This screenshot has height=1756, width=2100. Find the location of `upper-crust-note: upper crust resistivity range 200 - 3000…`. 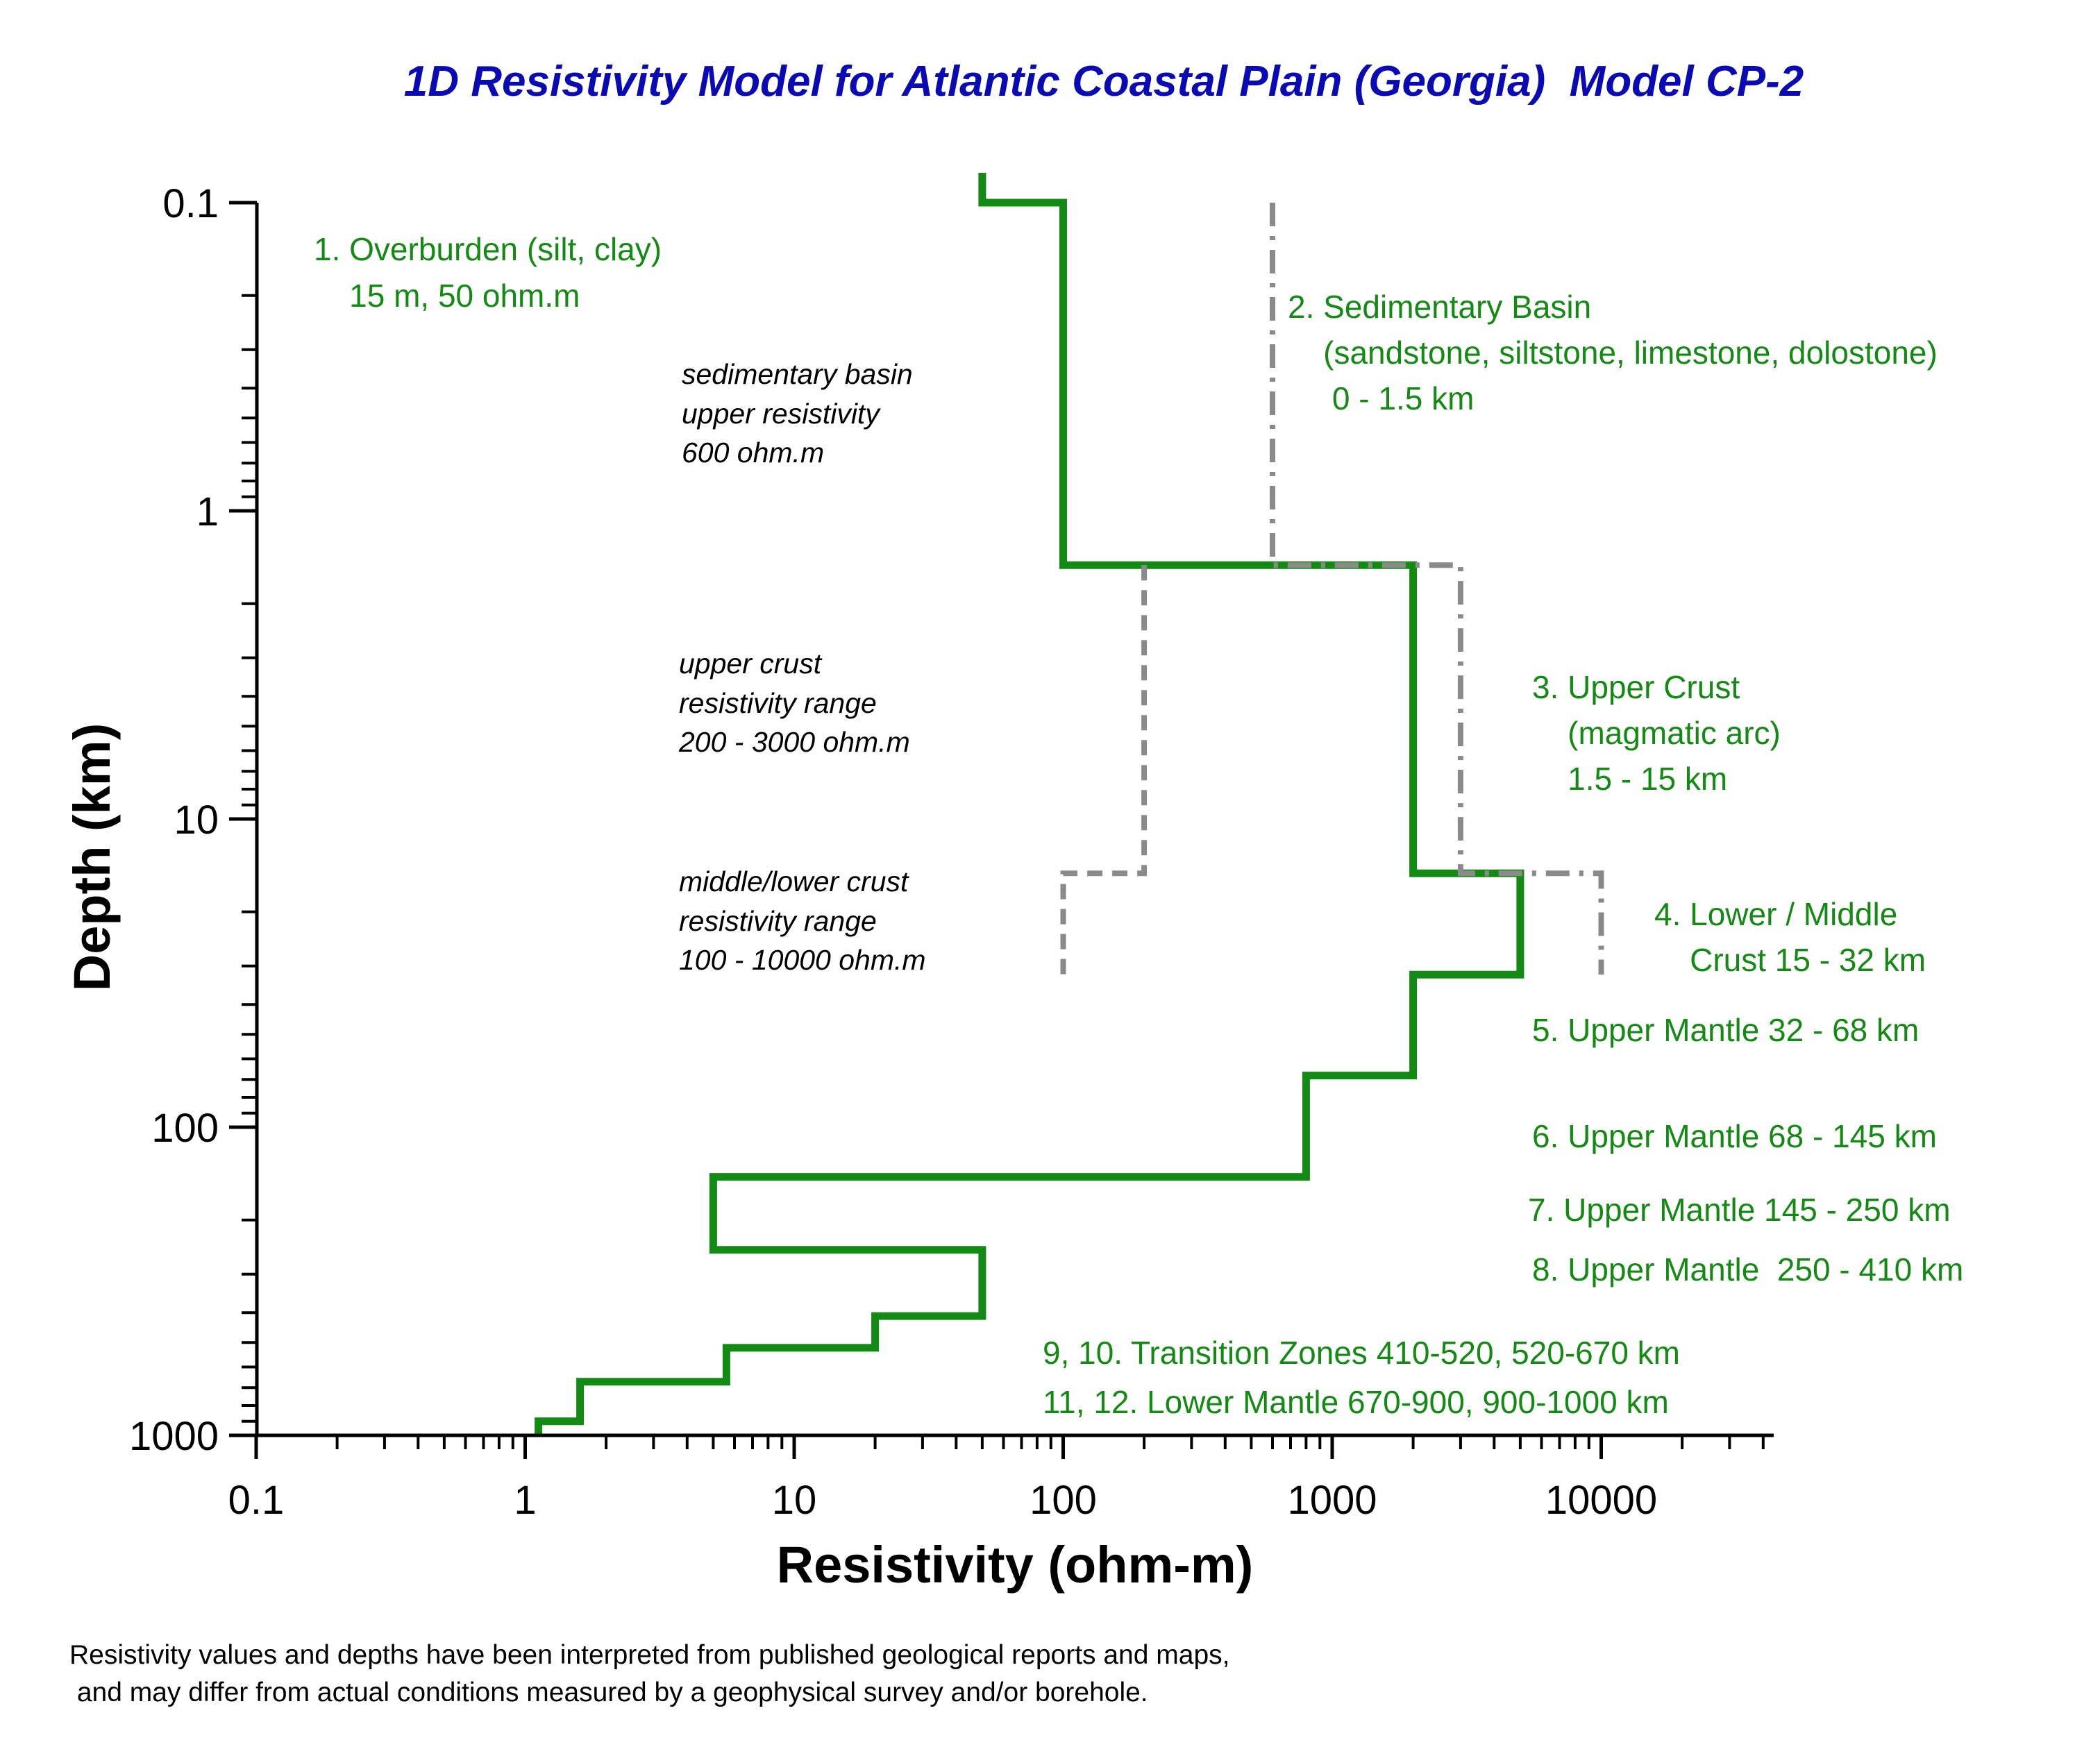

upper-crust-note: upper crust resistivity range 200 - 3000… is located at coordinates (794, 703).